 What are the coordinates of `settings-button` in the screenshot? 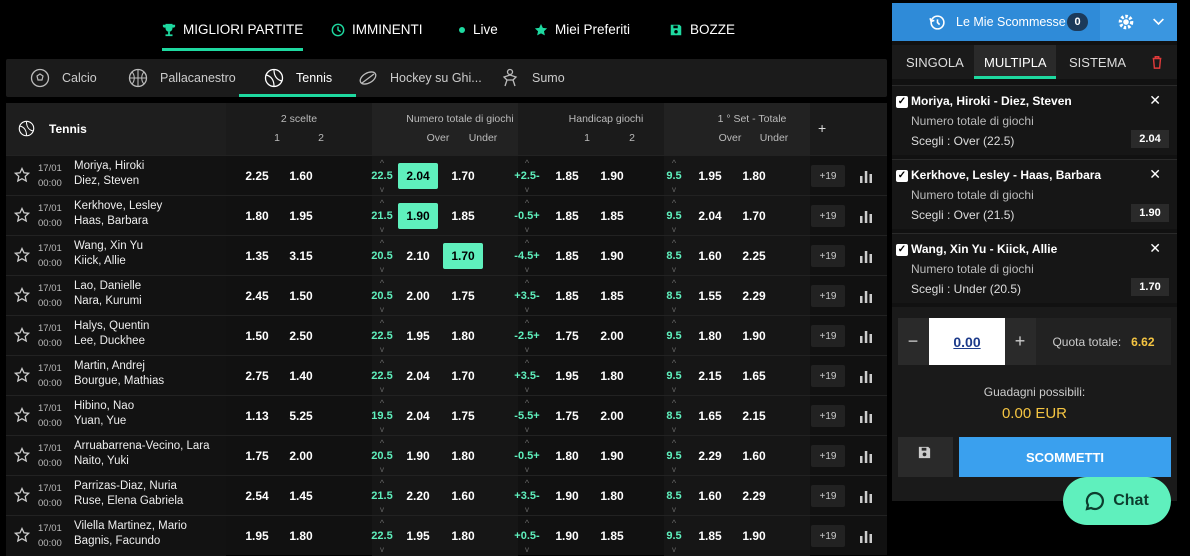 It's located at (1138, 22).